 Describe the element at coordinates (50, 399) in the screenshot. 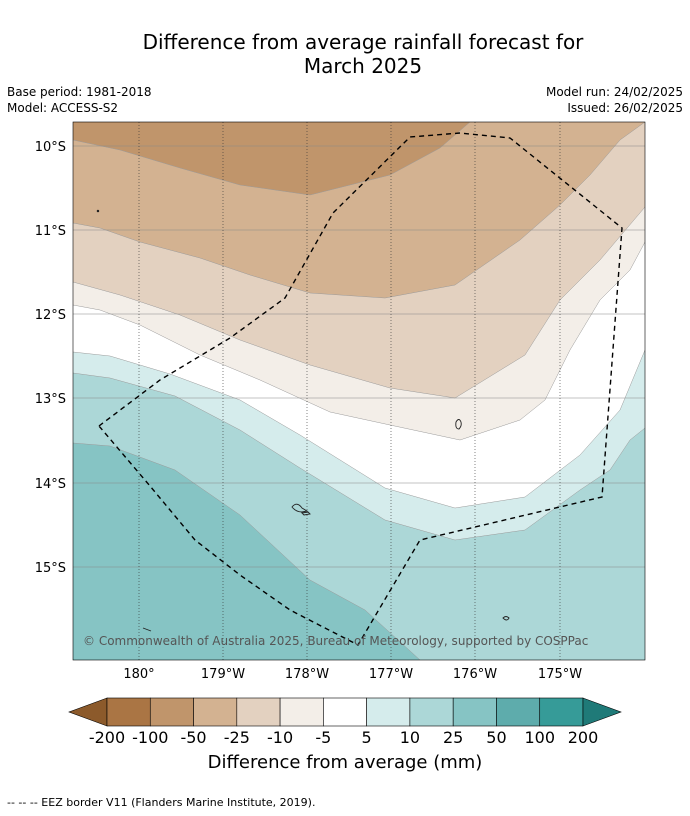

I see `lat-label: 13°S` at that location.